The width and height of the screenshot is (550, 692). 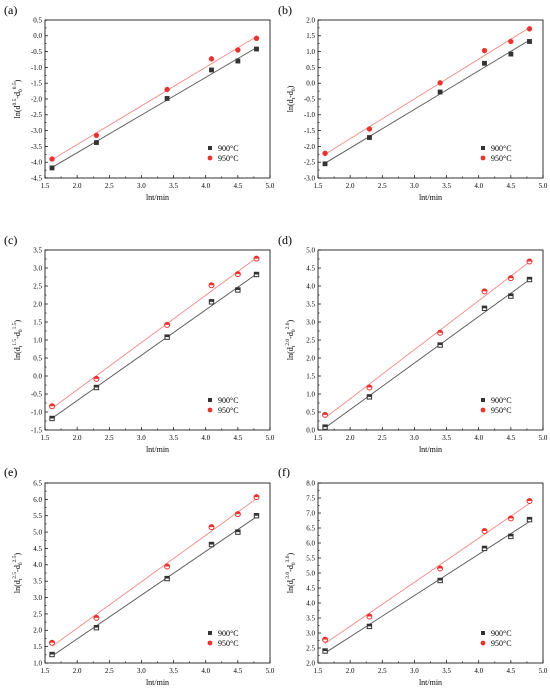 I want to click on x-tick-label: 4.5, so click(x=237, y=186).